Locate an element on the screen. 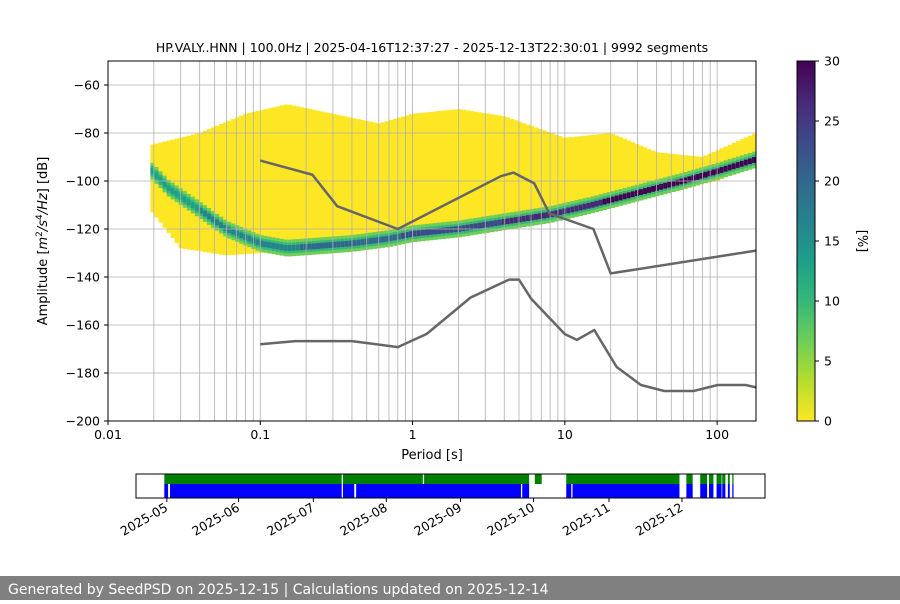 The height and width of the screenshot is (604, 900). nlnm-curve is located at coordinates (508, 335).